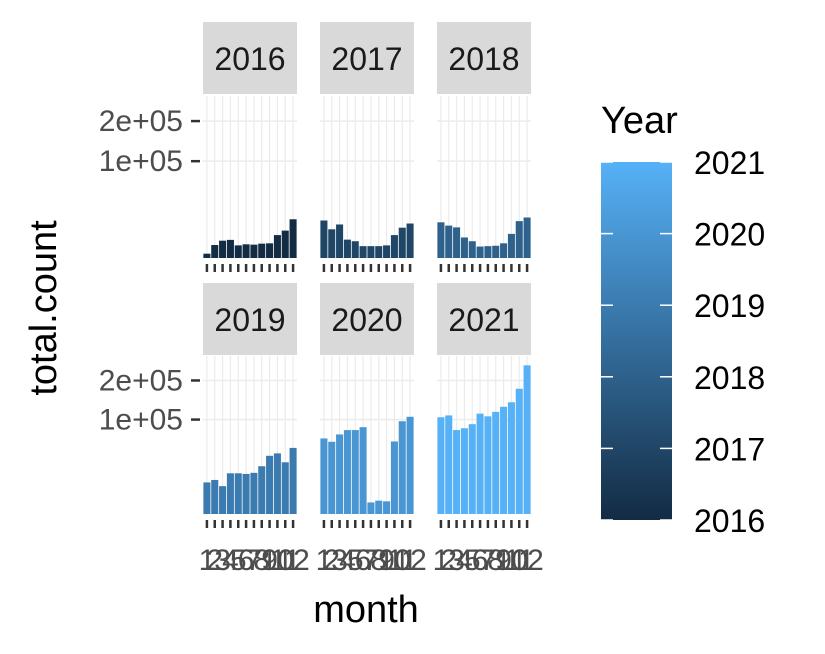  I want to click on facet-panel-2016: 2016, so click(250, 140).